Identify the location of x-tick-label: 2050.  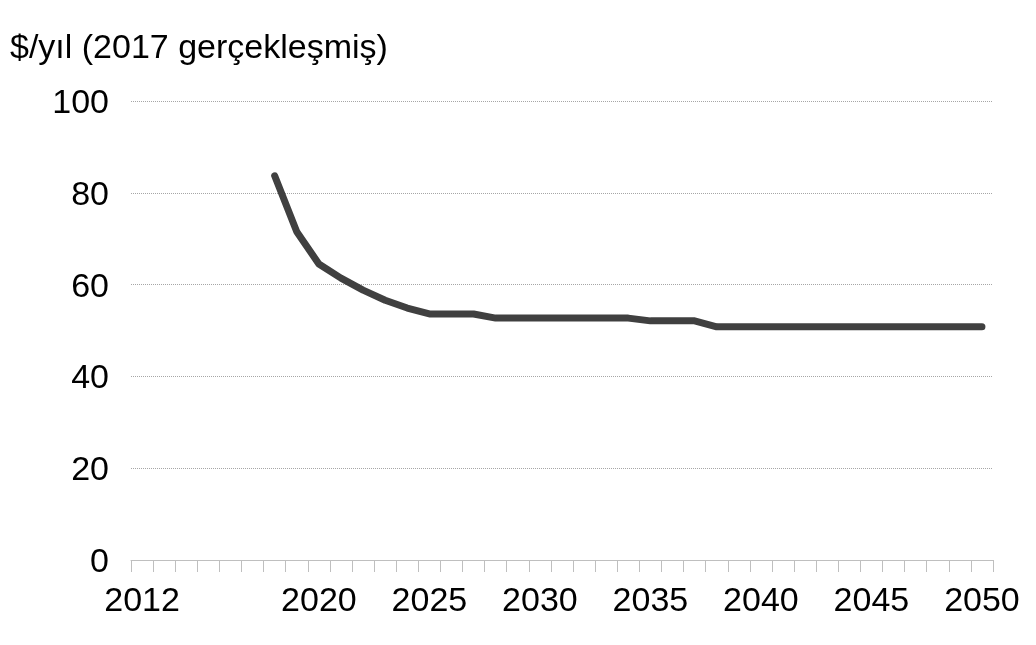
(982, 599).